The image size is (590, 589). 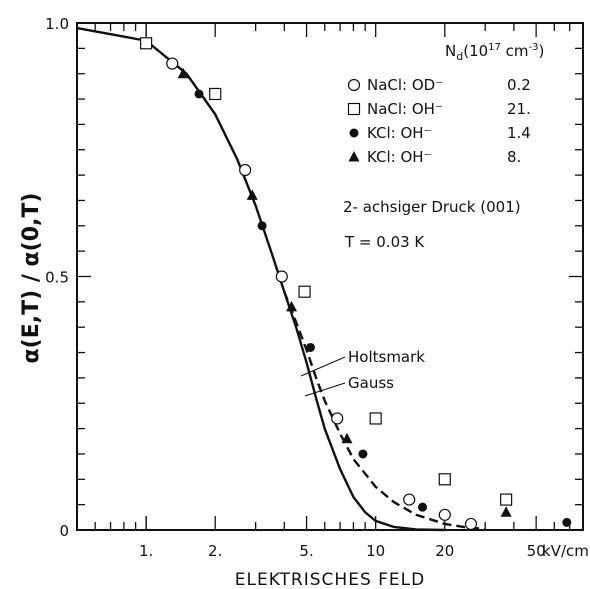 I want to click on annotation-pressure: 2- achsiger Druck (001), so click(x=432, y=207).